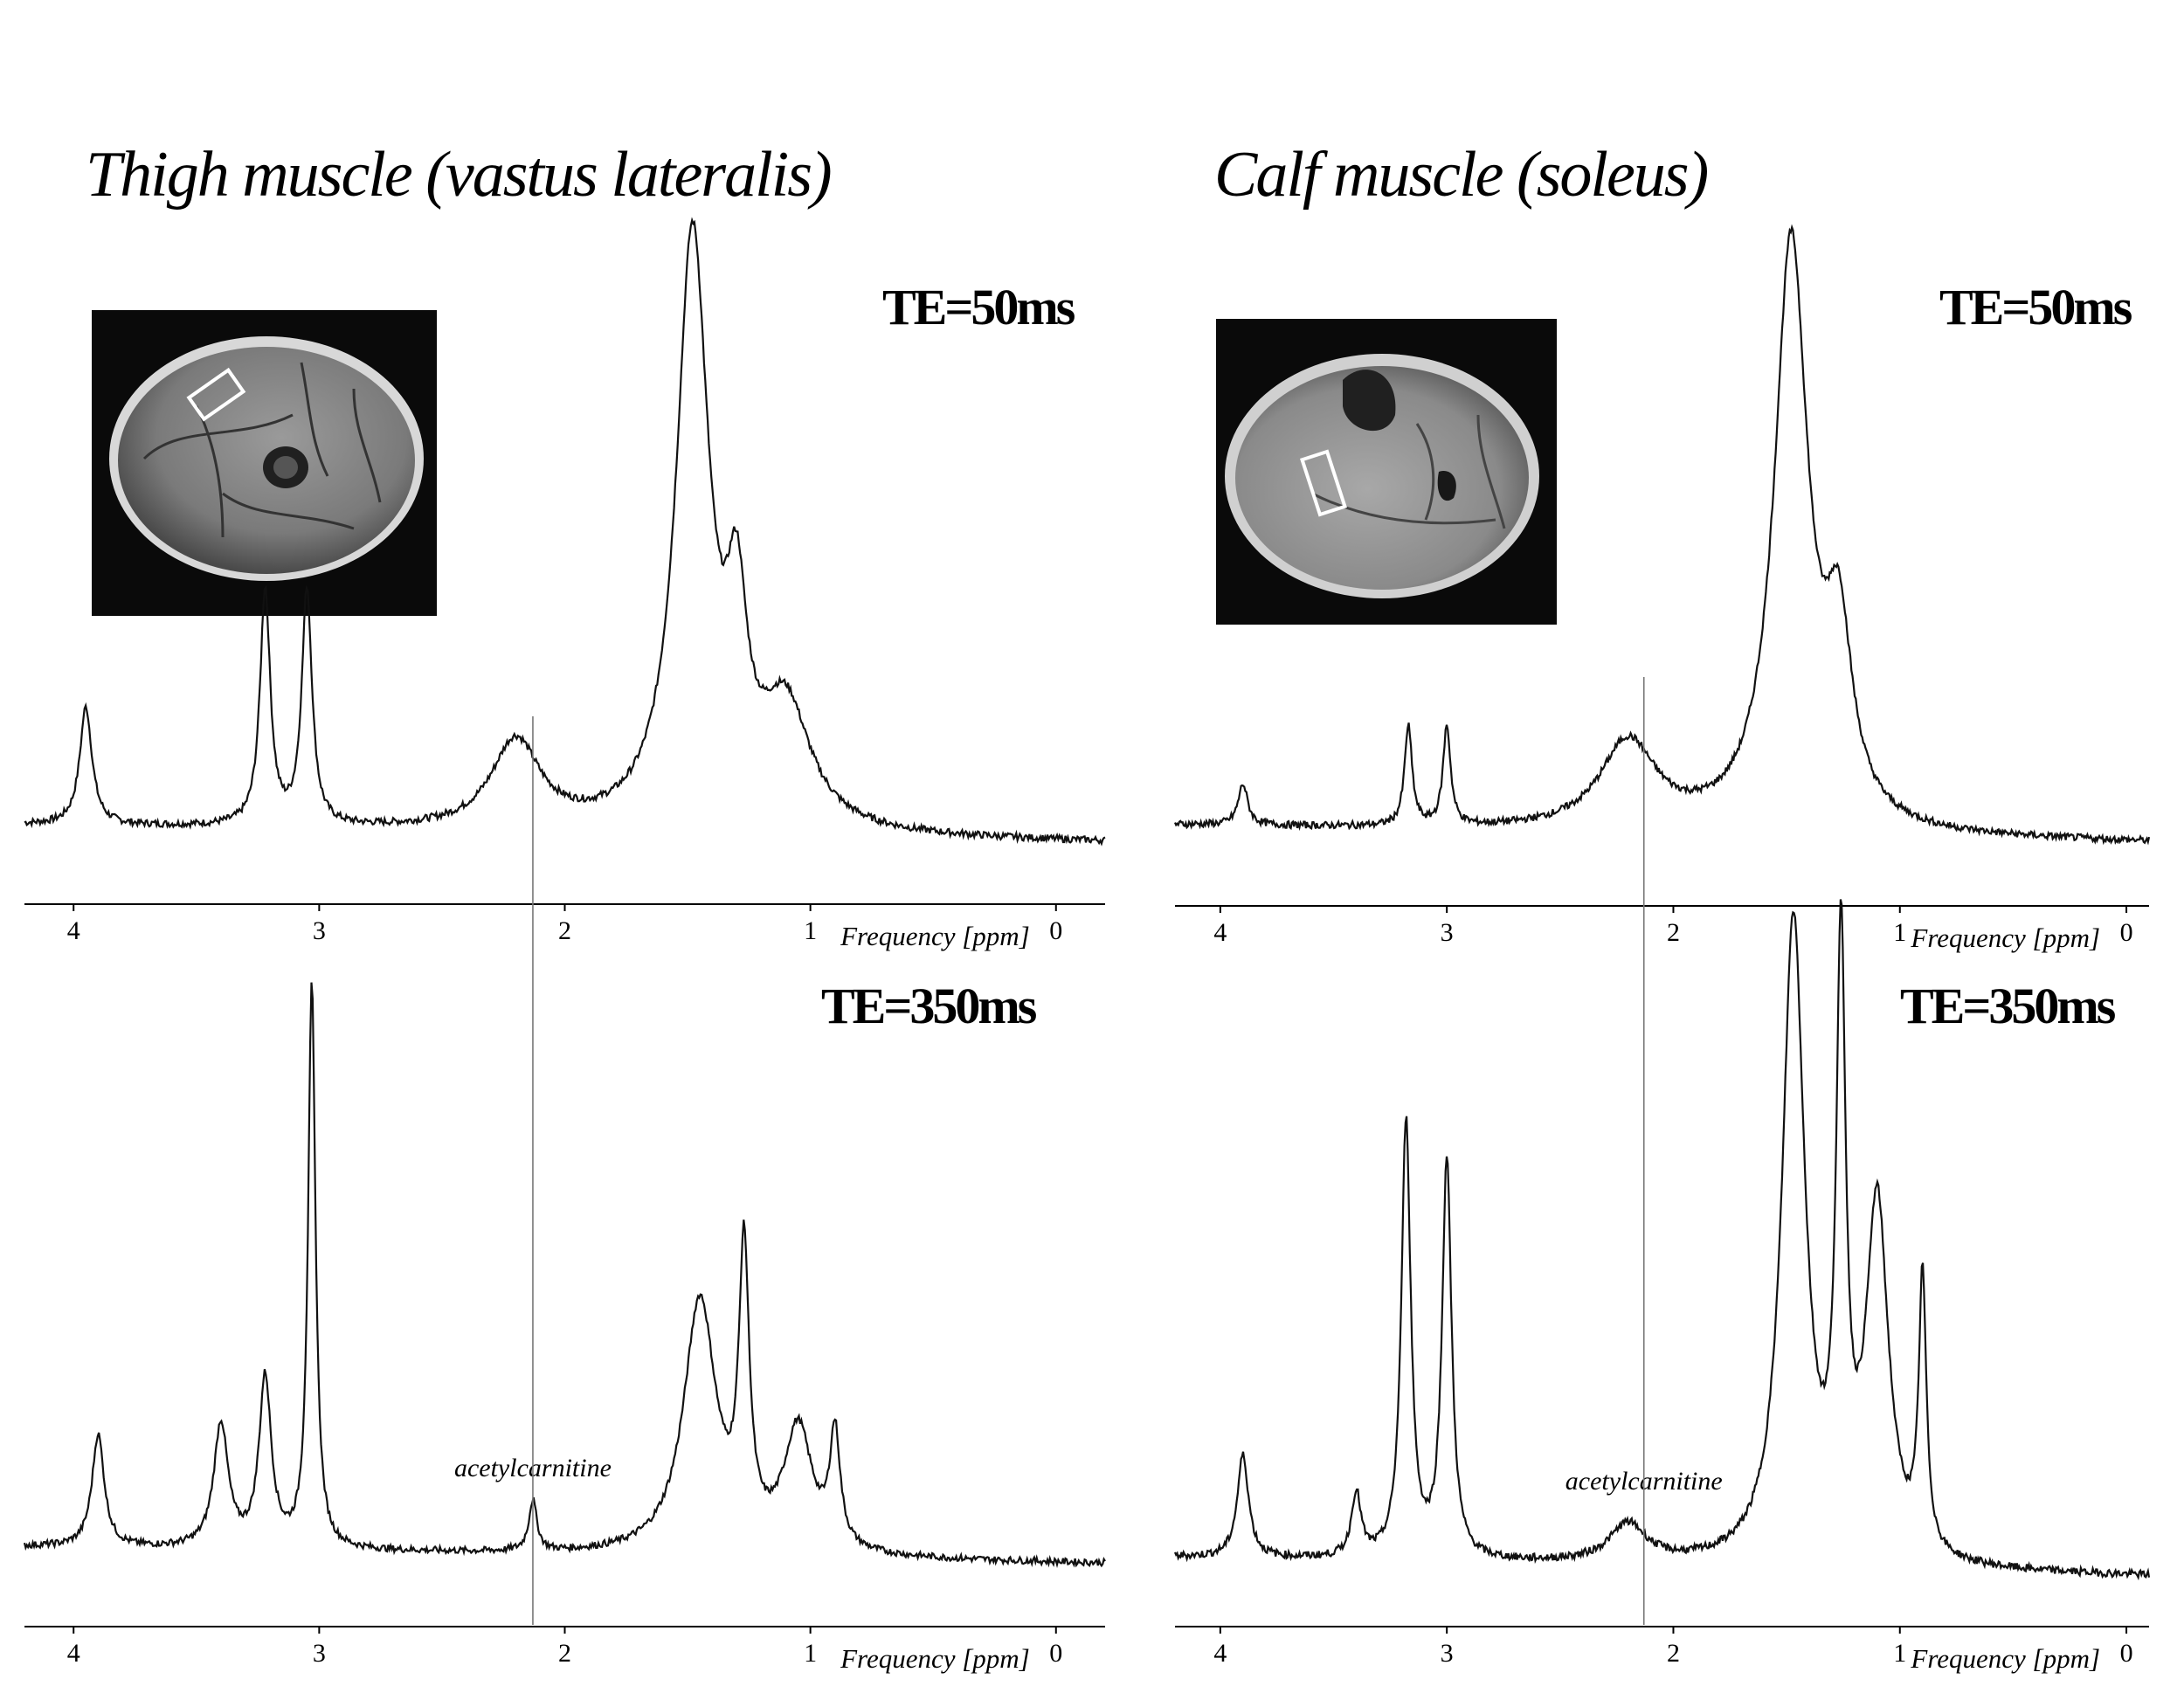 The image size is (2184, 1693). I want to click on thigh-te350-tick-label-2: 2, so click(564, 1653).